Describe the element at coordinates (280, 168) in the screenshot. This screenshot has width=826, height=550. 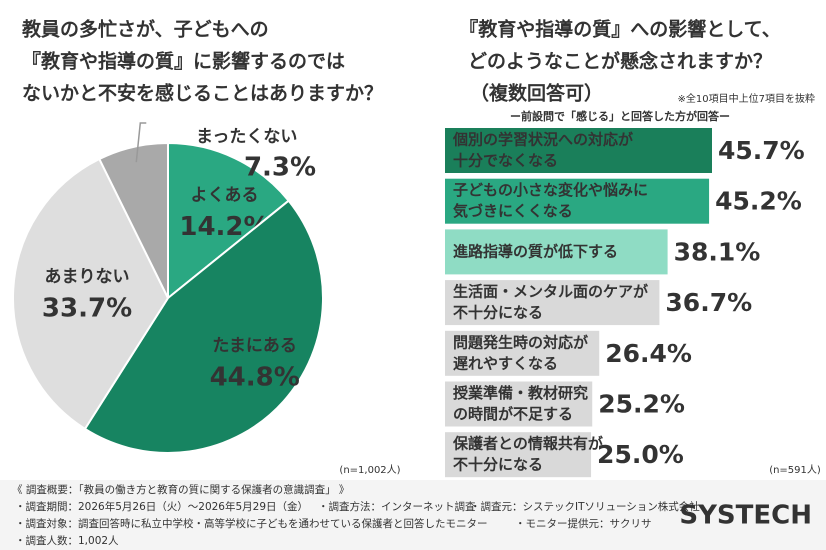
I see `slice-value: 7.3%` at that location.